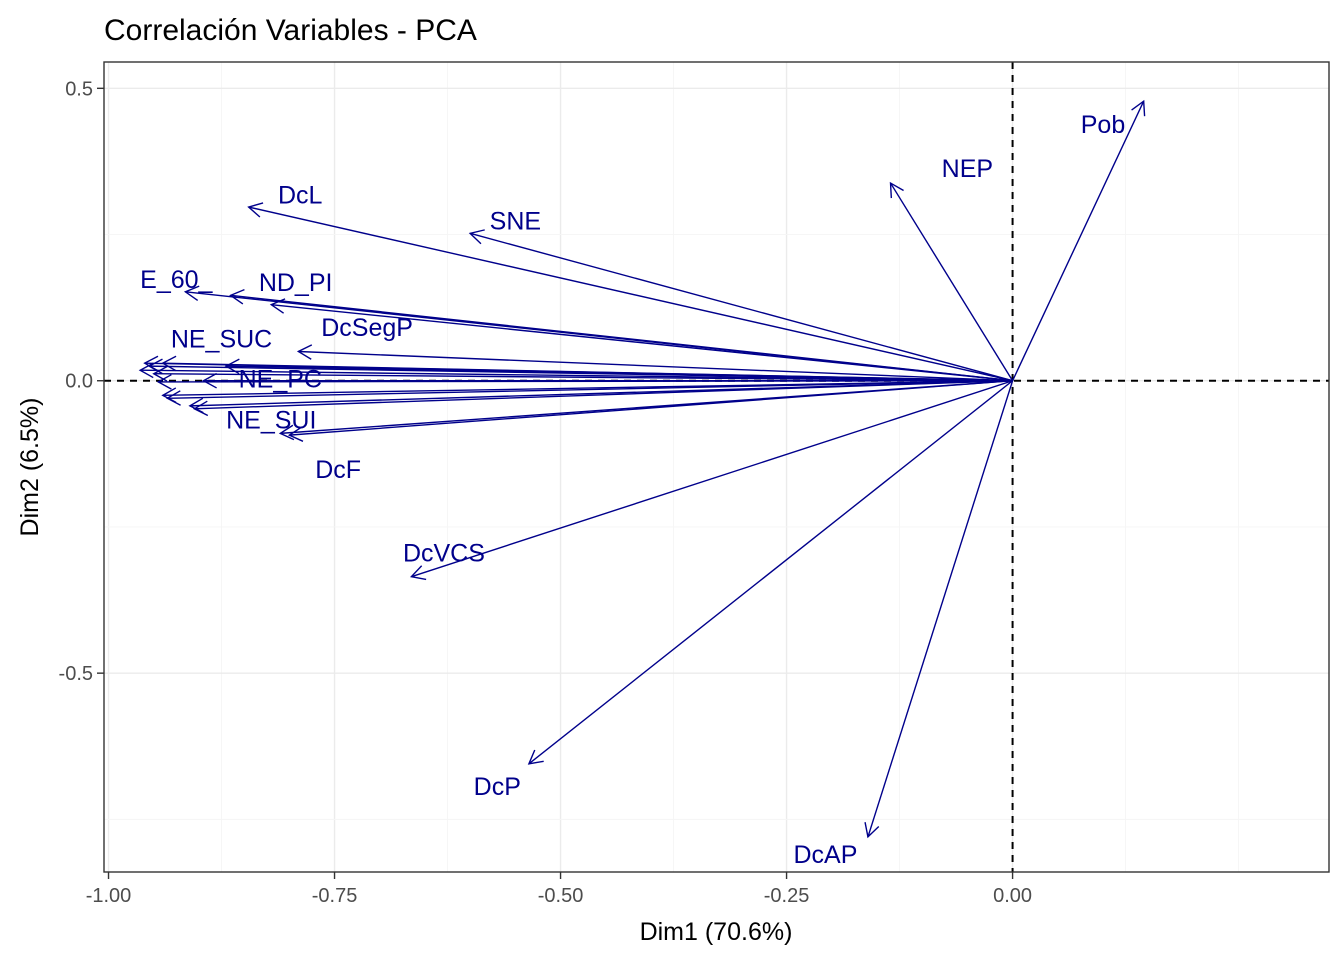  I want to click on variable-label-sne: SNE, so click(515, 221).